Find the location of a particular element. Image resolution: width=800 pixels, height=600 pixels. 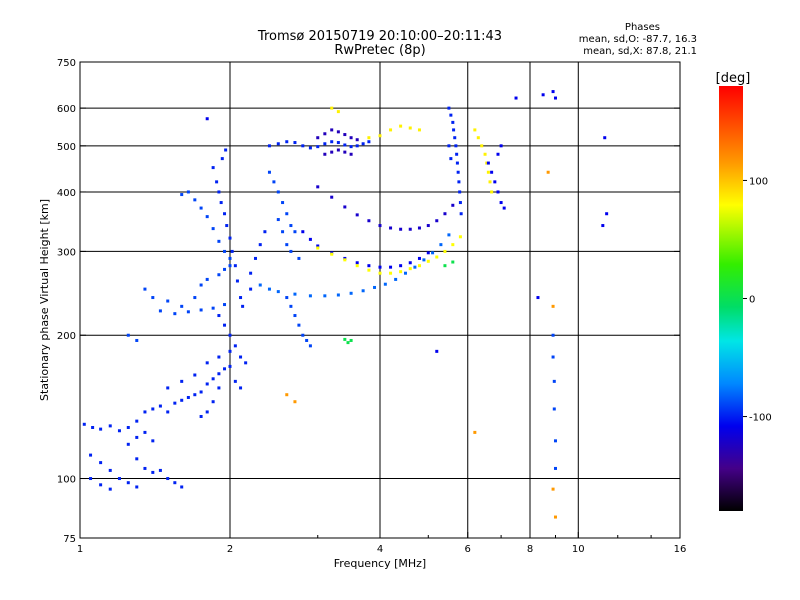

chart-title: Tromsø 20150719 20:10:00–20:11:43 is located at coordinates (379, 36).